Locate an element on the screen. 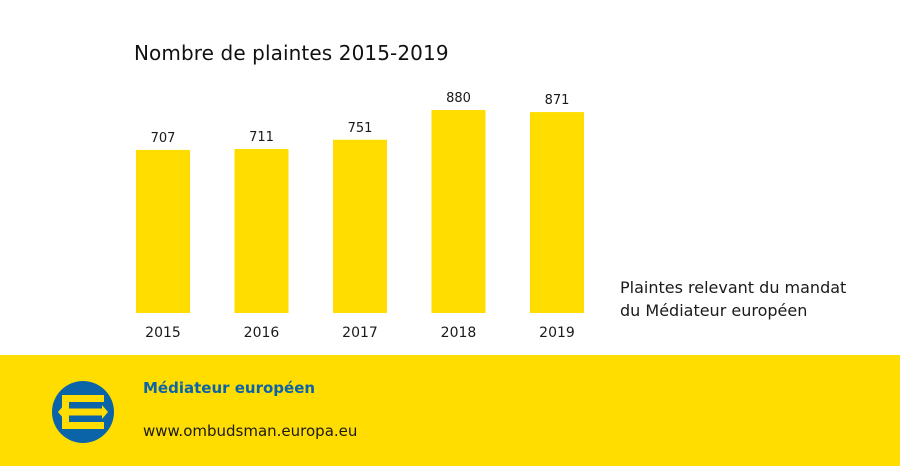  data-label-2016: 711 is located at coordinates (261, 137).